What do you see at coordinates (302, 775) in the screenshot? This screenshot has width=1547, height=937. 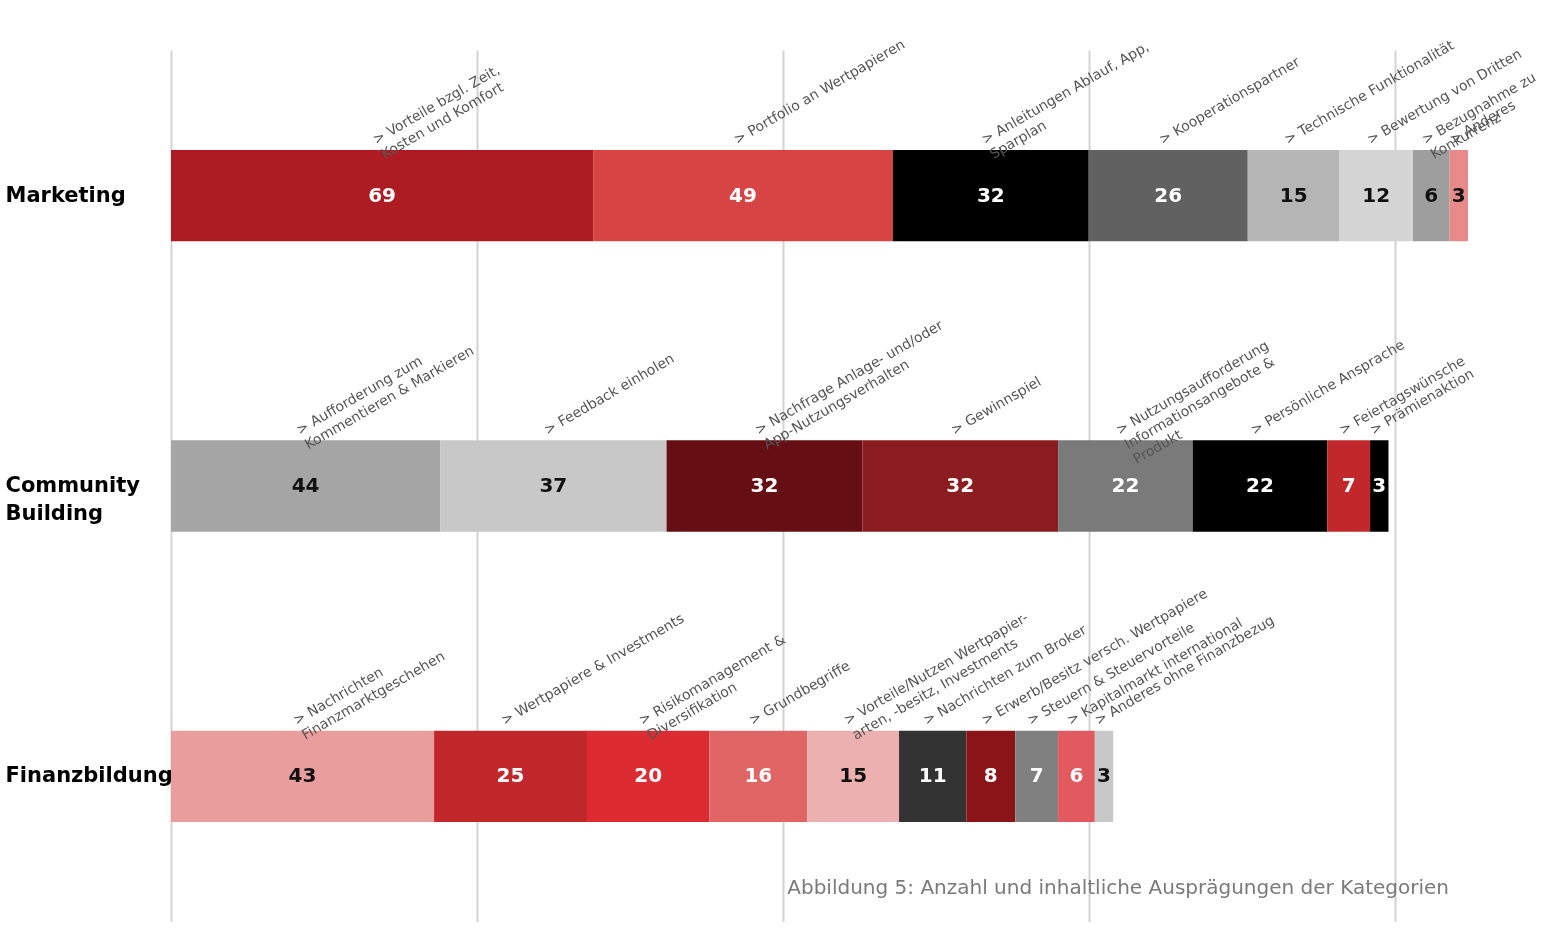 I see `data-label: 43` at bounding box center [302, 775].